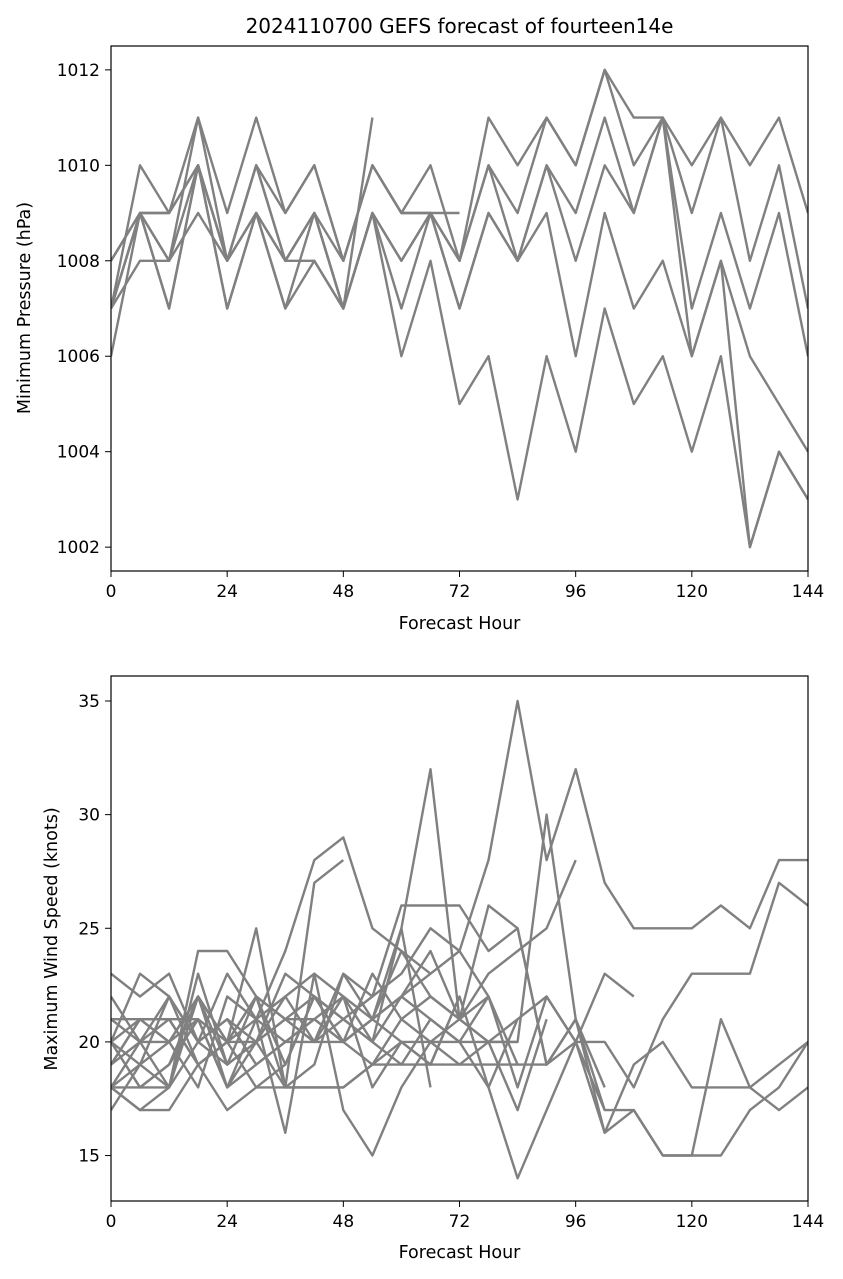 The height and width of the screenshot is (1279, 843). What do you see at coordinates (344, 1222) in the screenshot?
I see `wind-x-tick-label: 48` at bounding box center [344, 1222].